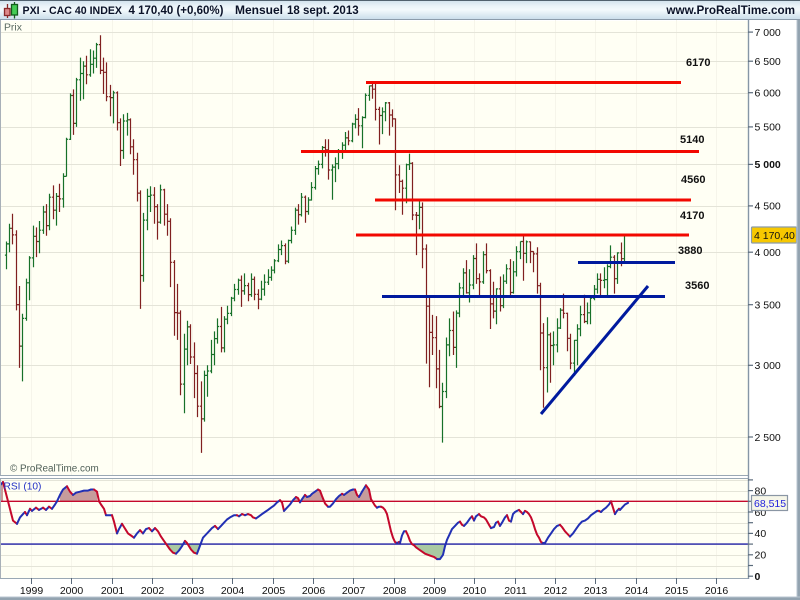 This screenshot has width=800, height=600. Describe the element at coordinates (193, 591) in the screenshot. I see `svg-text: 2003` at that location.